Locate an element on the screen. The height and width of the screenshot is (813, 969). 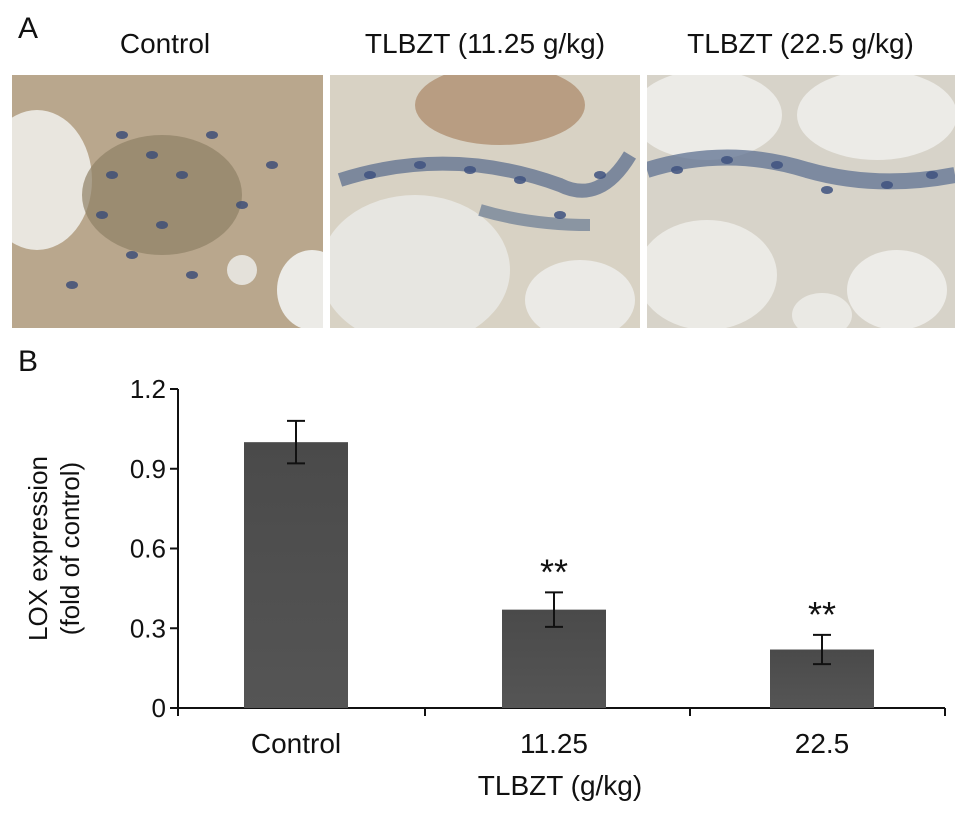
bar is located at coordinates (296, 575).